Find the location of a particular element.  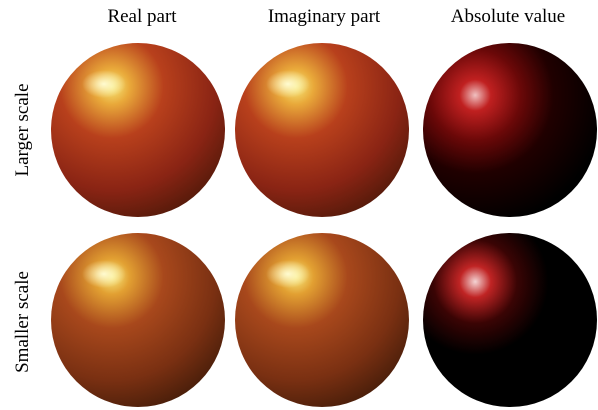

column-title: Imaginary part is located at coordinates (324, 16).